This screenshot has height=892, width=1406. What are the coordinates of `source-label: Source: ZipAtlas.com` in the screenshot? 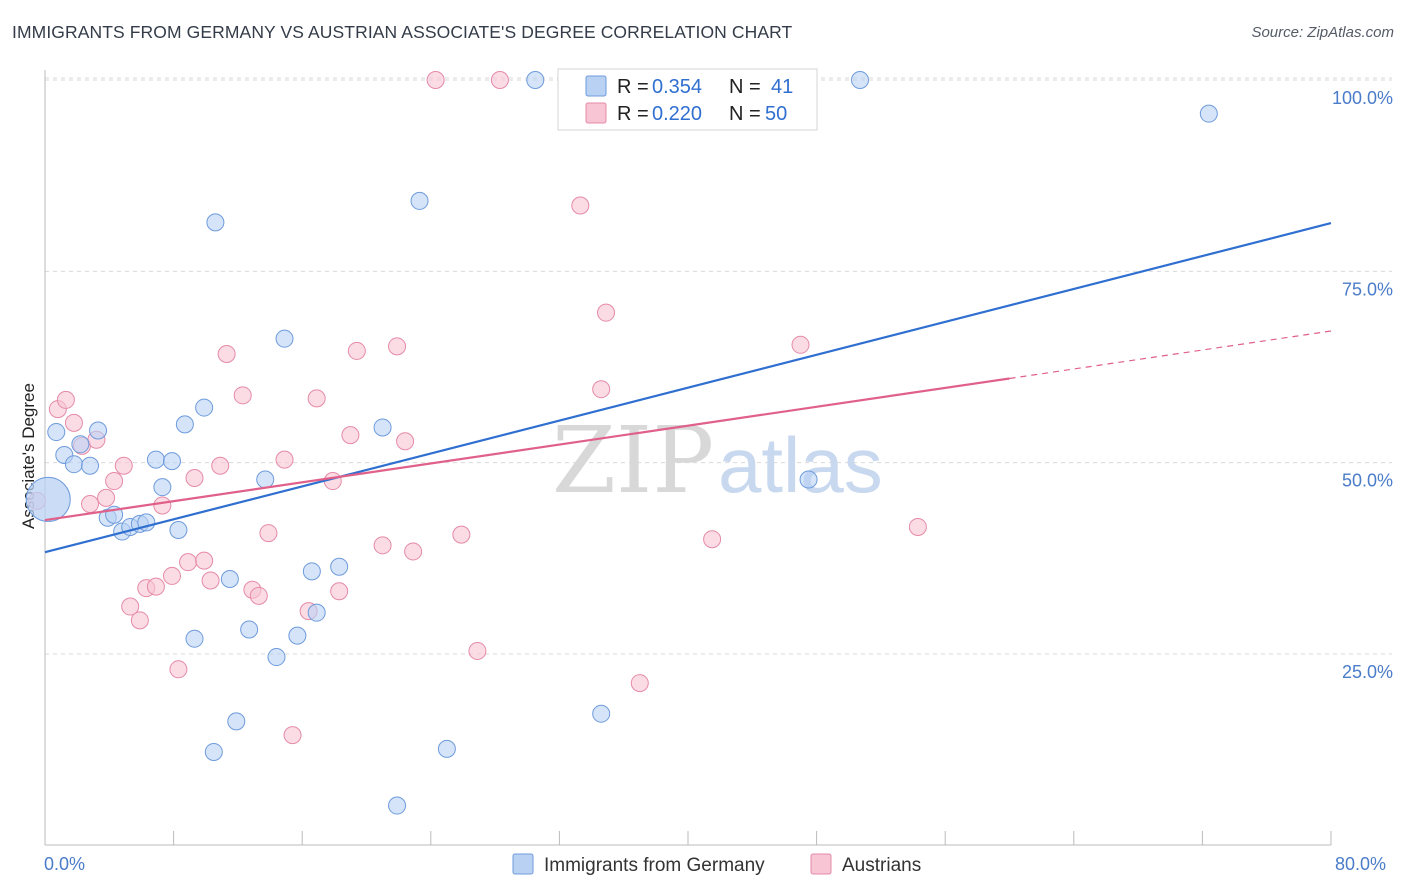 It's located at (1322, 32).